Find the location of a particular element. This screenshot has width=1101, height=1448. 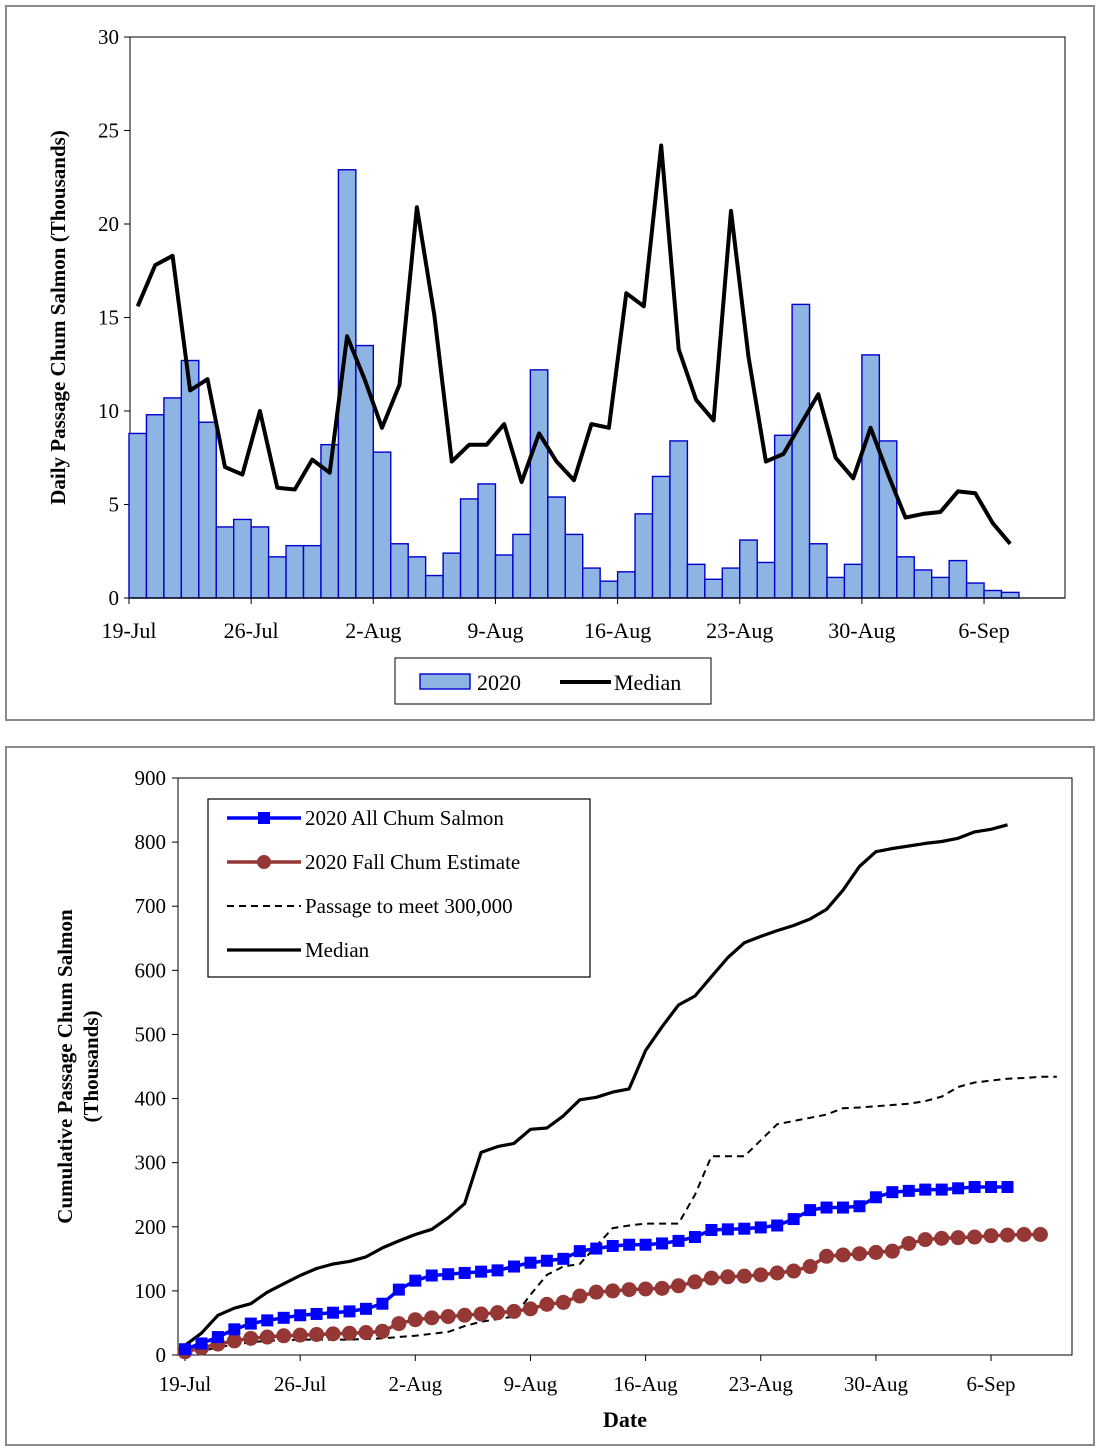

y-tick-label: 25 is located at coordinates (108, 131).